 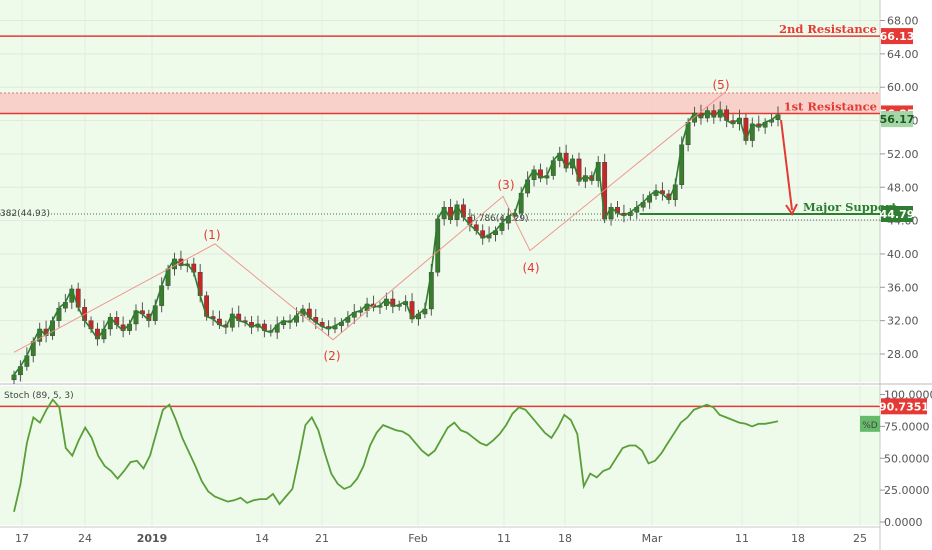 I want to click on resistance-zone, so click(x=440, y=103).